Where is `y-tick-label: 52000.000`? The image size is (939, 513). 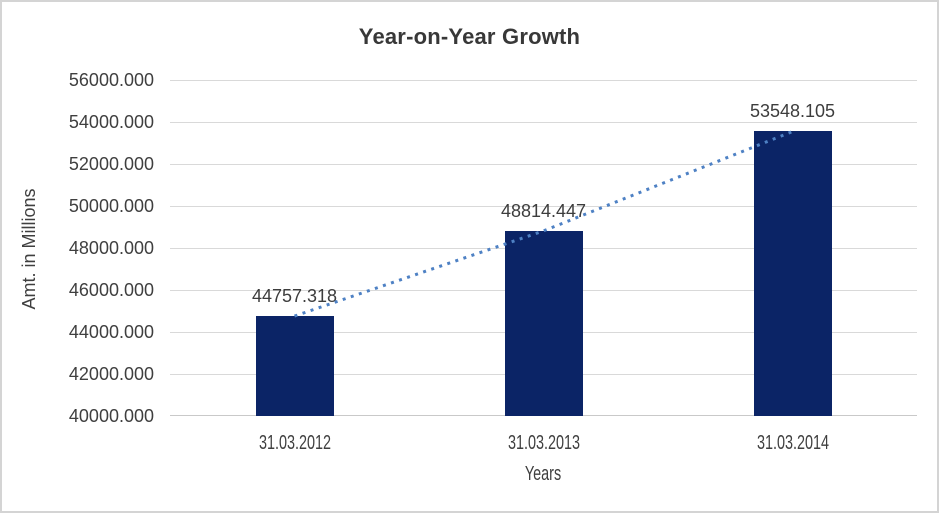 y-tick-label: 52000.000 is located at coordinates (111, 164).